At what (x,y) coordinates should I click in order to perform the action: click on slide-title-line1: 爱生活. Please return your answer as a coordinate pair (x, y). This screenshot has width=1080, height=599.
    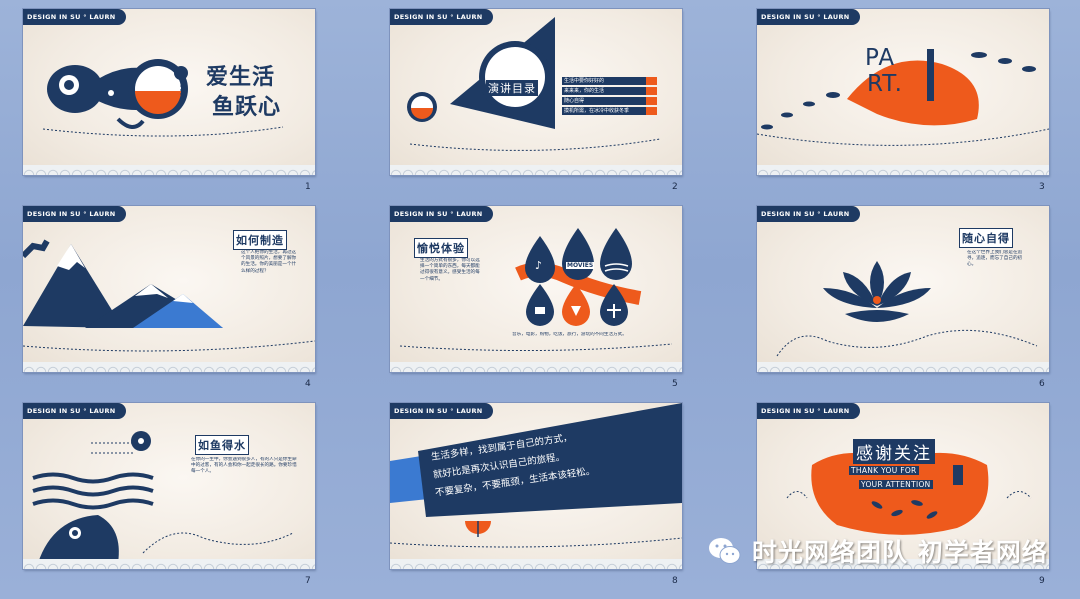
    Looking at the image, I should click on (241, 77).